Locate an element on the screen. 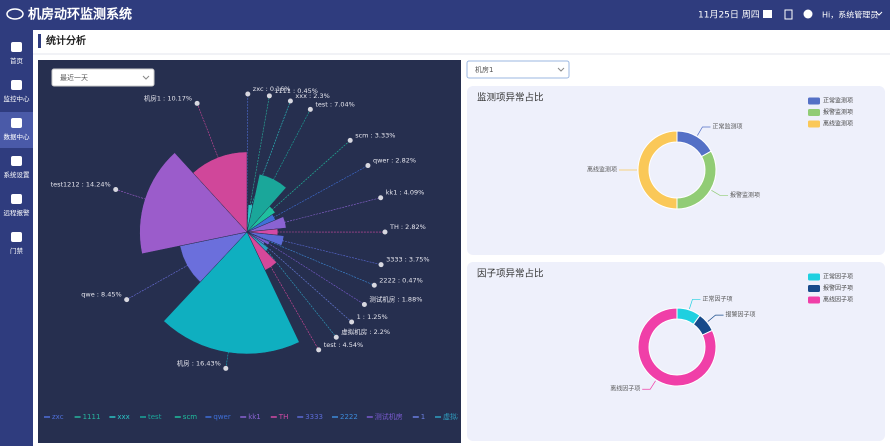  user-caret is located at coordinates (879, 13).